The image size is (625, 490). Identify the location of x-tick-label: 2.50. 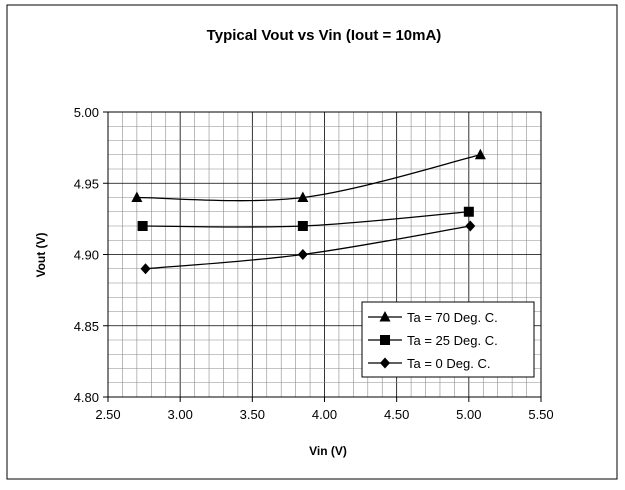
(107, 414).